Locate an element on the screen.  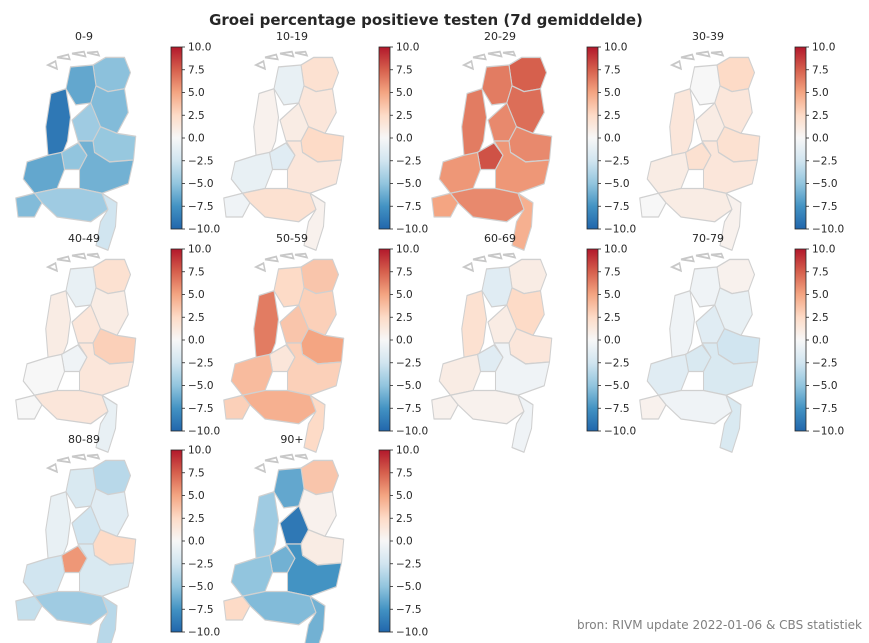
panel-title: 10-19 is located at coordinates (292, 36).